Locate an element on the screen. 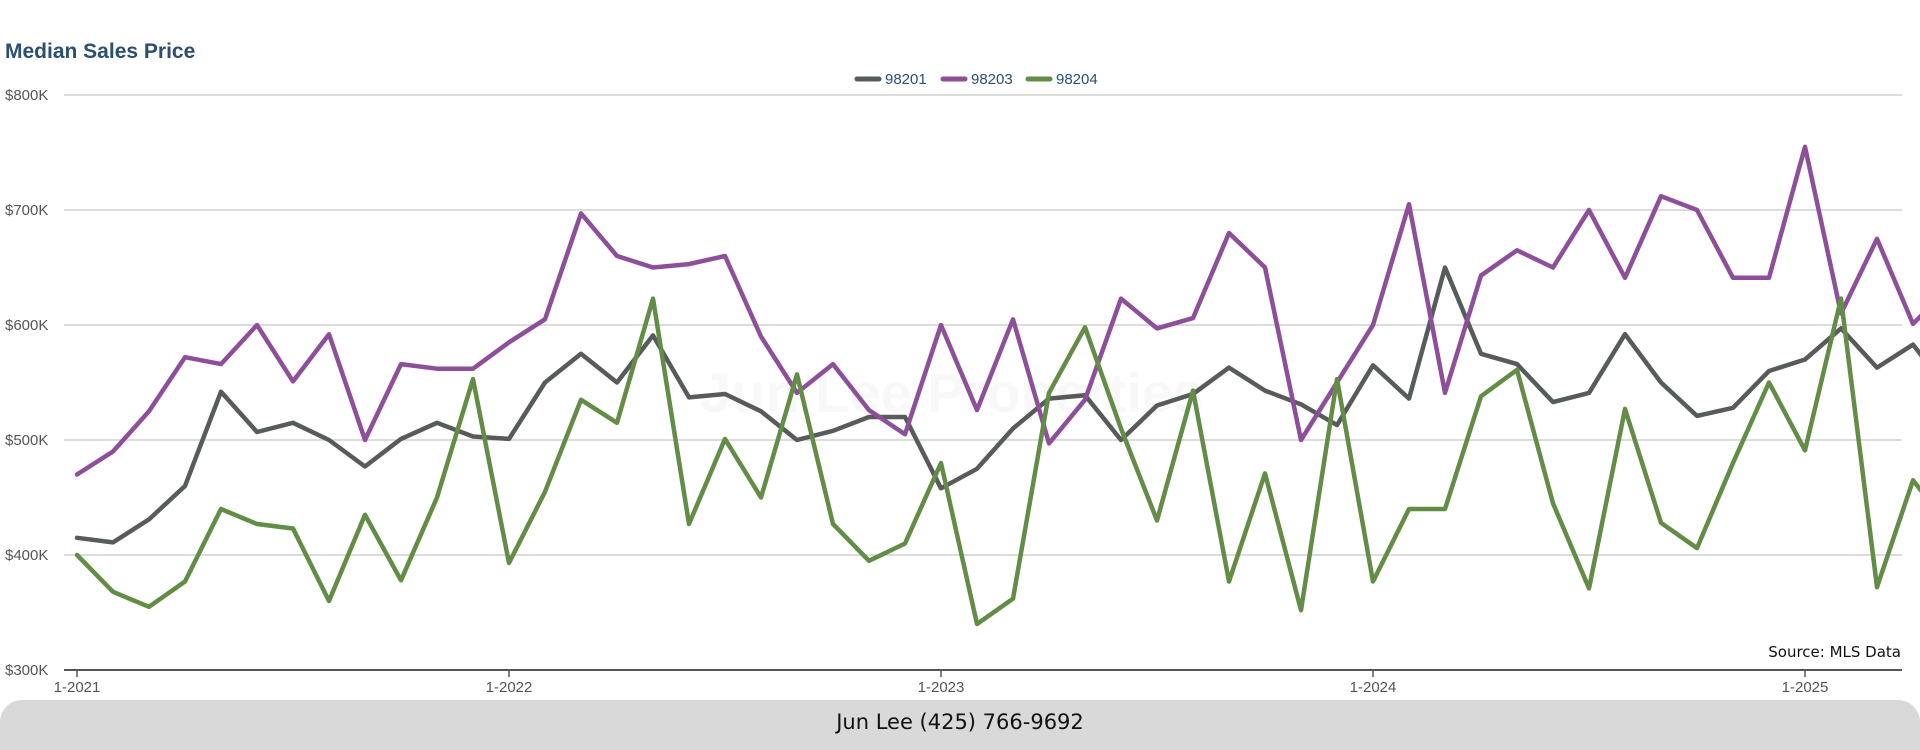 The height and width of the screenshot is (750, 1920). legend-item-98203: 98203 is located at coordinates (976, 79).